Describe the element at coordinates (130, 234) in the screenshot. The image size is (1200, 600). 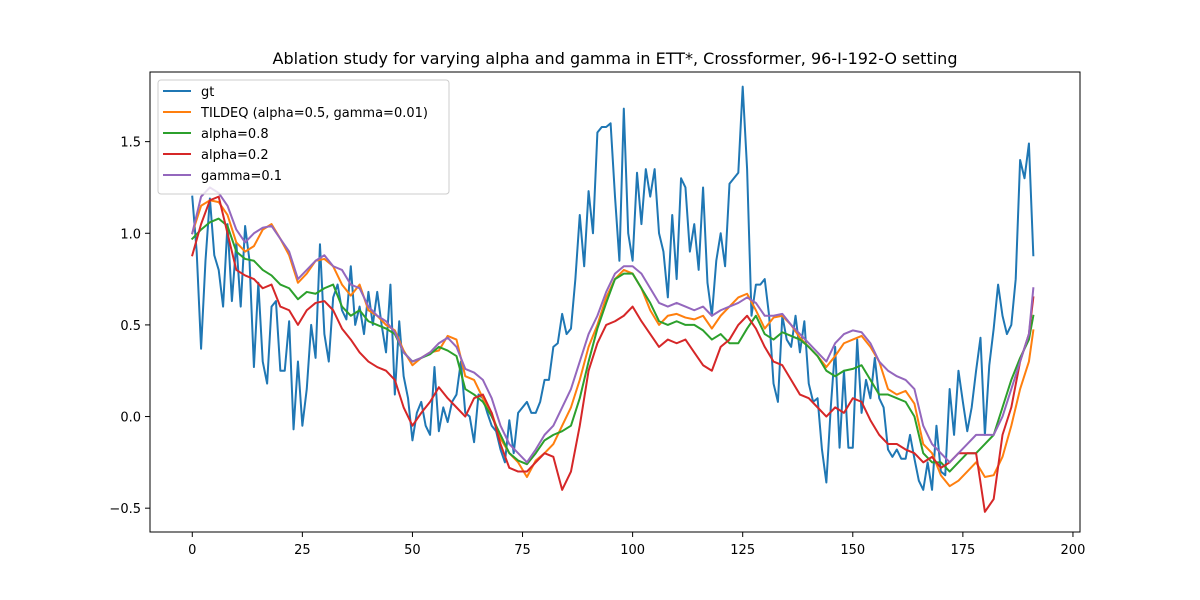
I see `y-tick-label: 1.0` at that location.